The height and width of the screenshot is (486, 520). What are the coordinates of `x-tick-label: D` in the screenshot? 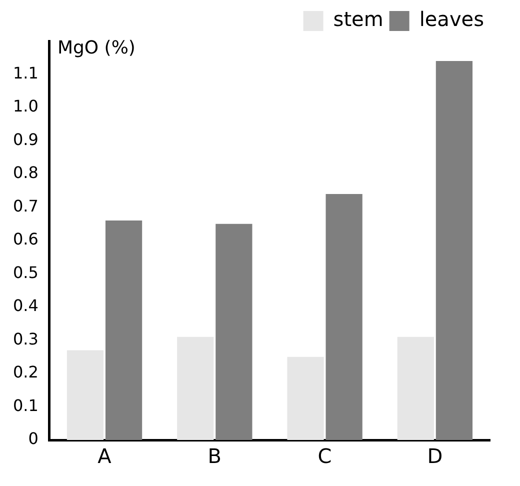 It's located at (435, 456).